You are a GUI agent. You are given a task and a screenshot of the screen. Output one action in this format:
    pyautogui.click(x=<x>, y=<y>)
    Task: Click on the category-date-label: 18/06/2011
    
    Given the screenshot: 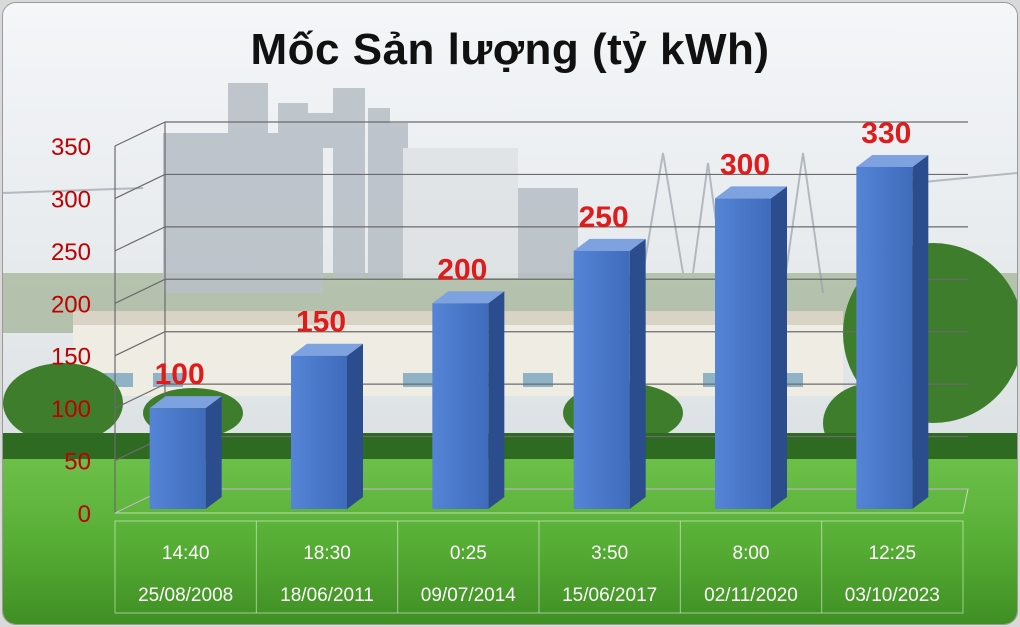 What is the action you would take?
    pyautogui.click(x=327, y=595)
    